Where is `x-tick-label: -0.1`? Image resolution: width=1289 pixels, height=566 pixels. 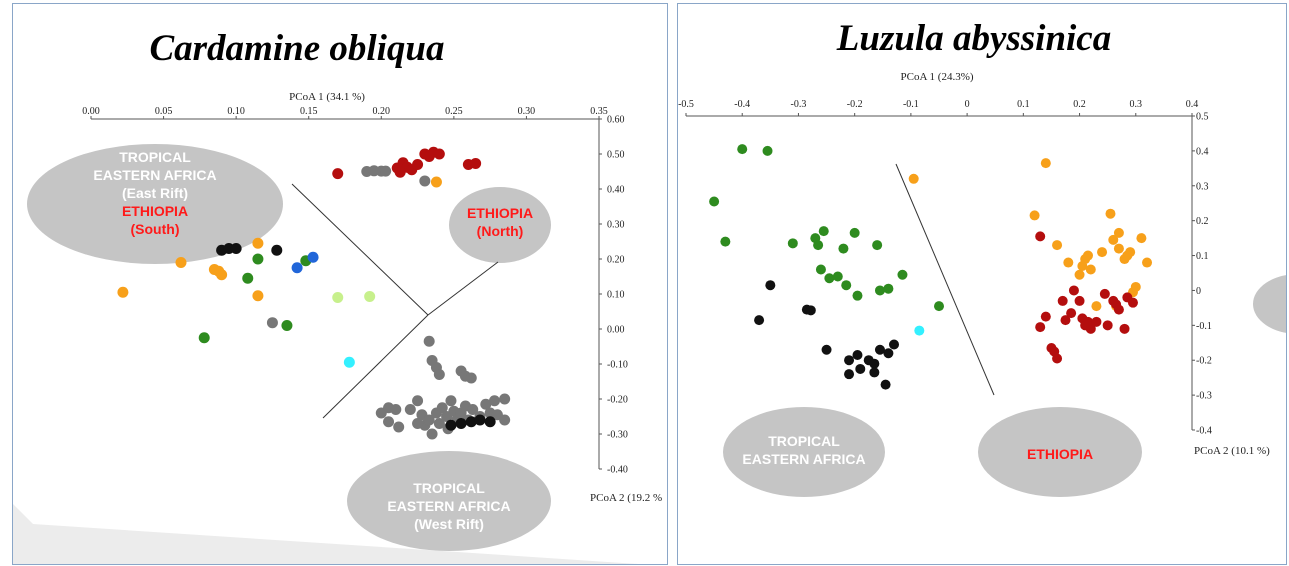
x-tick-label: -0.1 is located at coordinates (911, 104).